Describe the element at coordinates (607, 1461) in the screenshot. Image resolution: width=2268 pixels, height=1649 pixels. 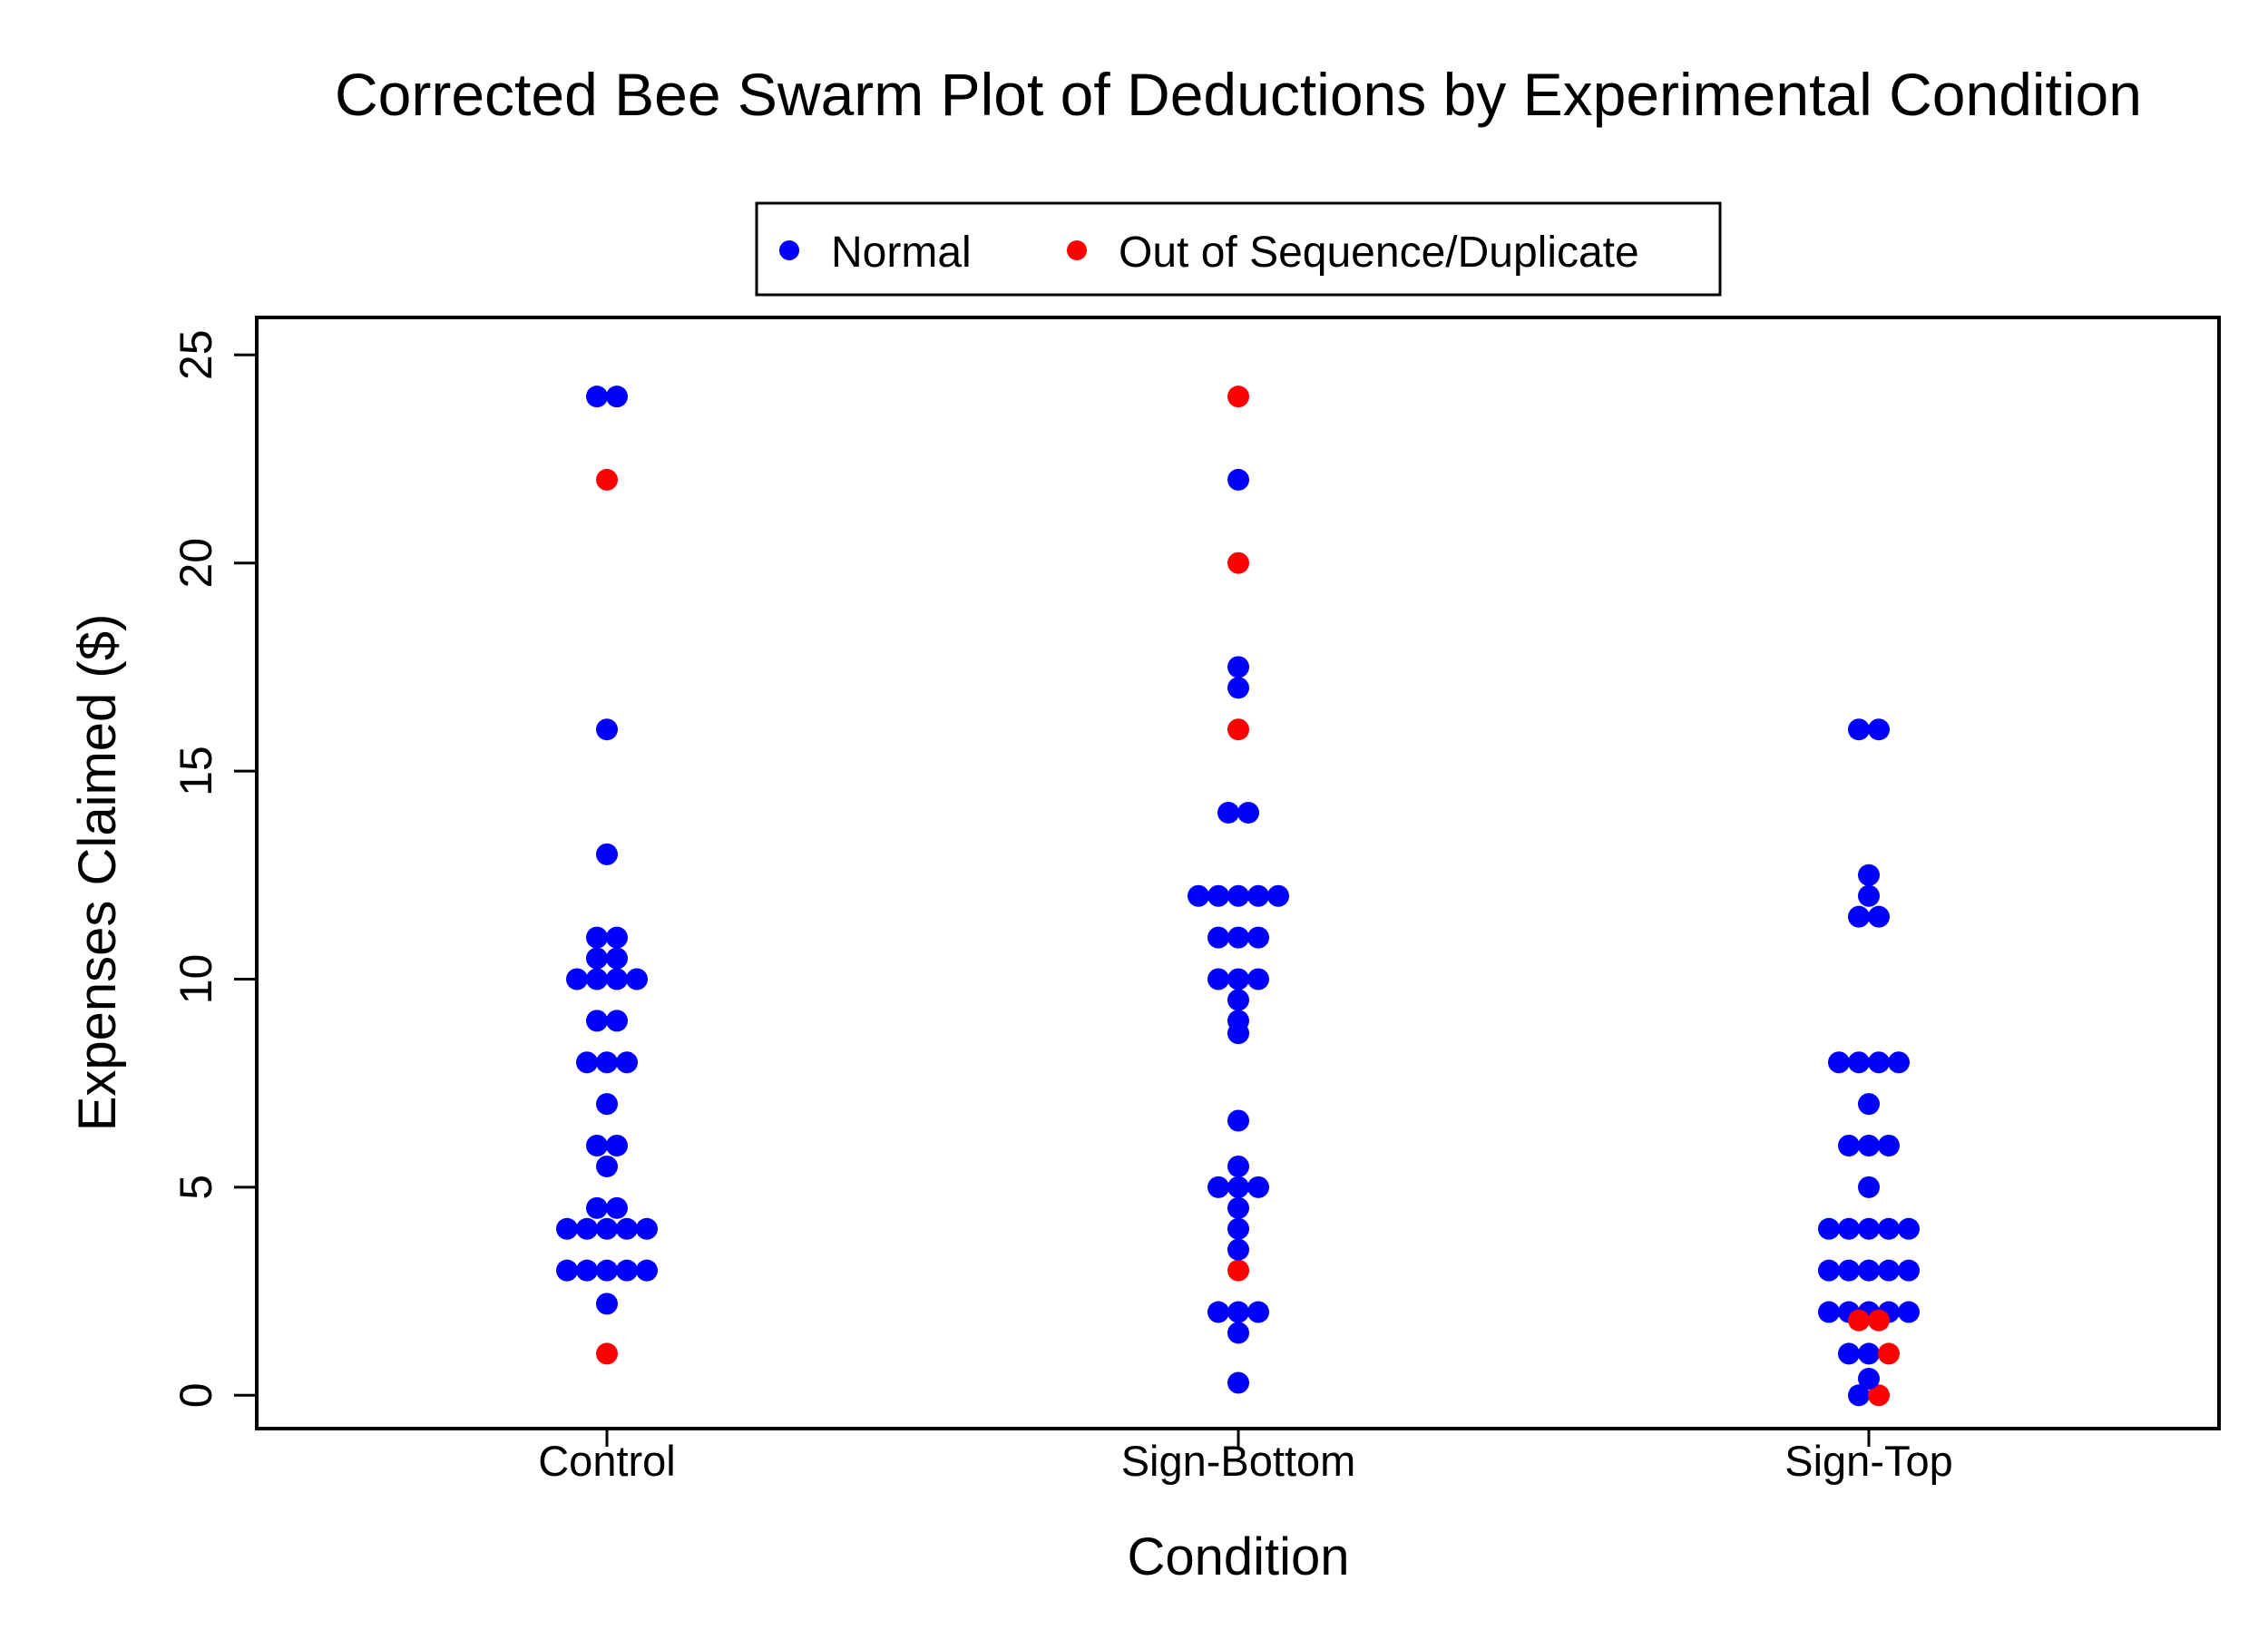
I see `x-tick-label: Control` at that location.